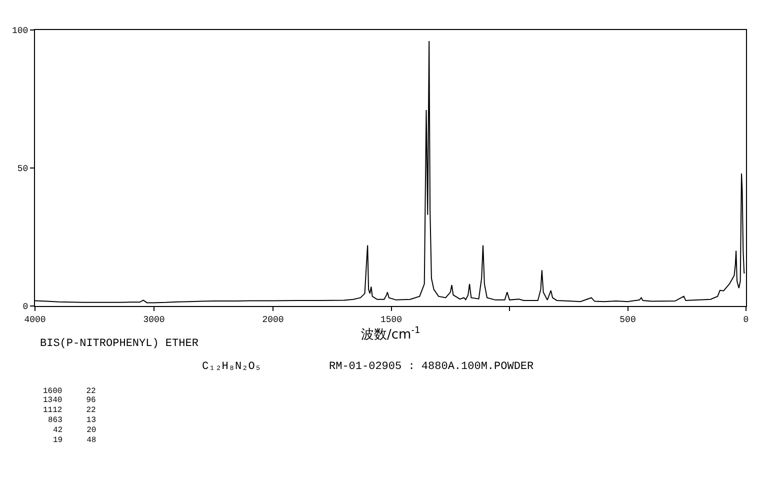 This screenshot has height=477, width=761. What do you see at coordinates (431, 367) in the screenshot?
I see `text: RM-01-02905 : 4880A.100M.POWDER` at bounding box center [431, 367].